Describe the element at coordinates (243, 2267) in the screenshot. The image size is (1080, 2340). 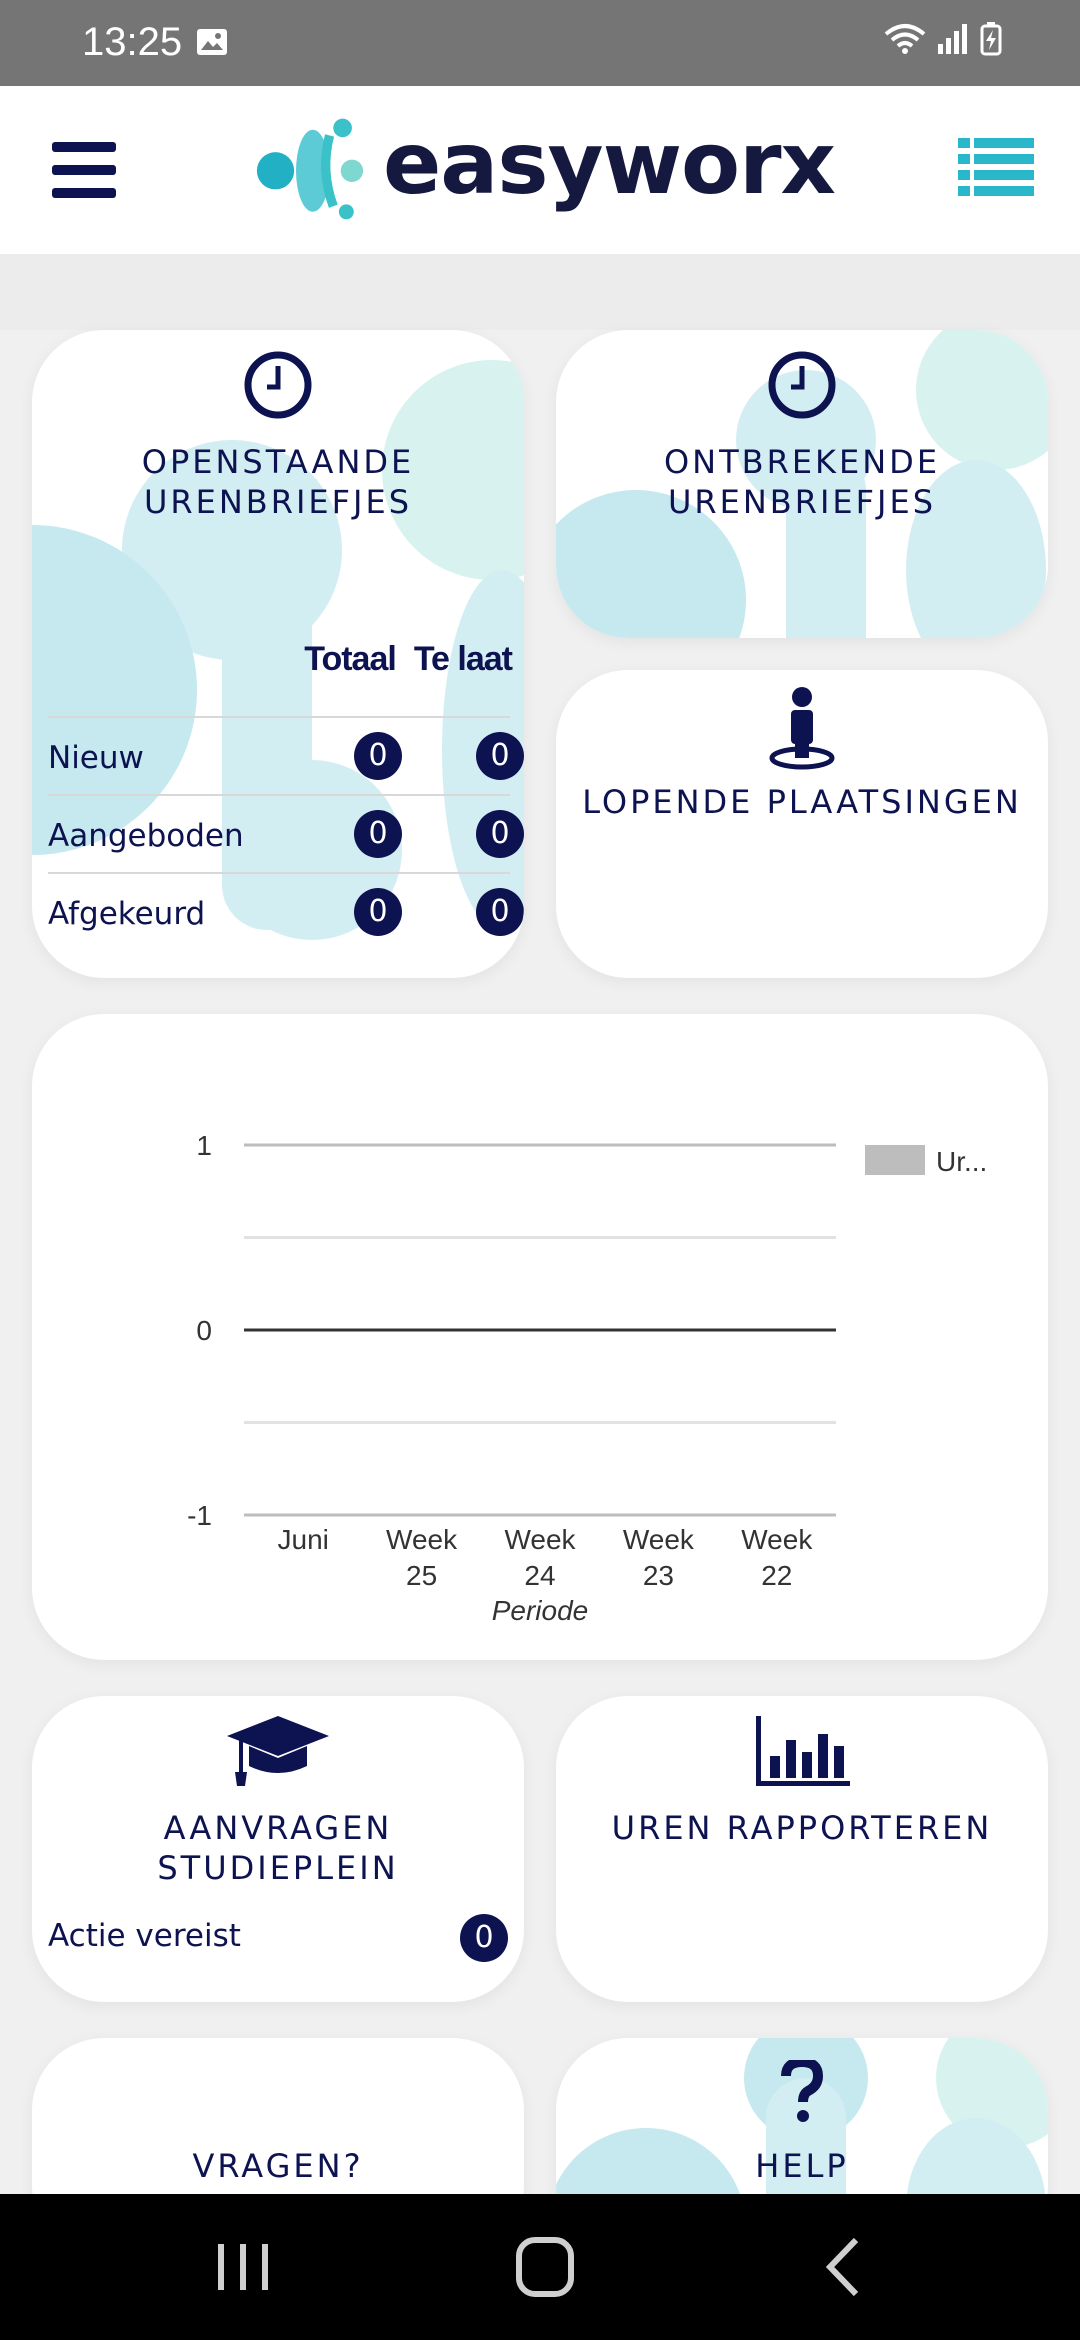
I see `recent-apps-button` at that location.